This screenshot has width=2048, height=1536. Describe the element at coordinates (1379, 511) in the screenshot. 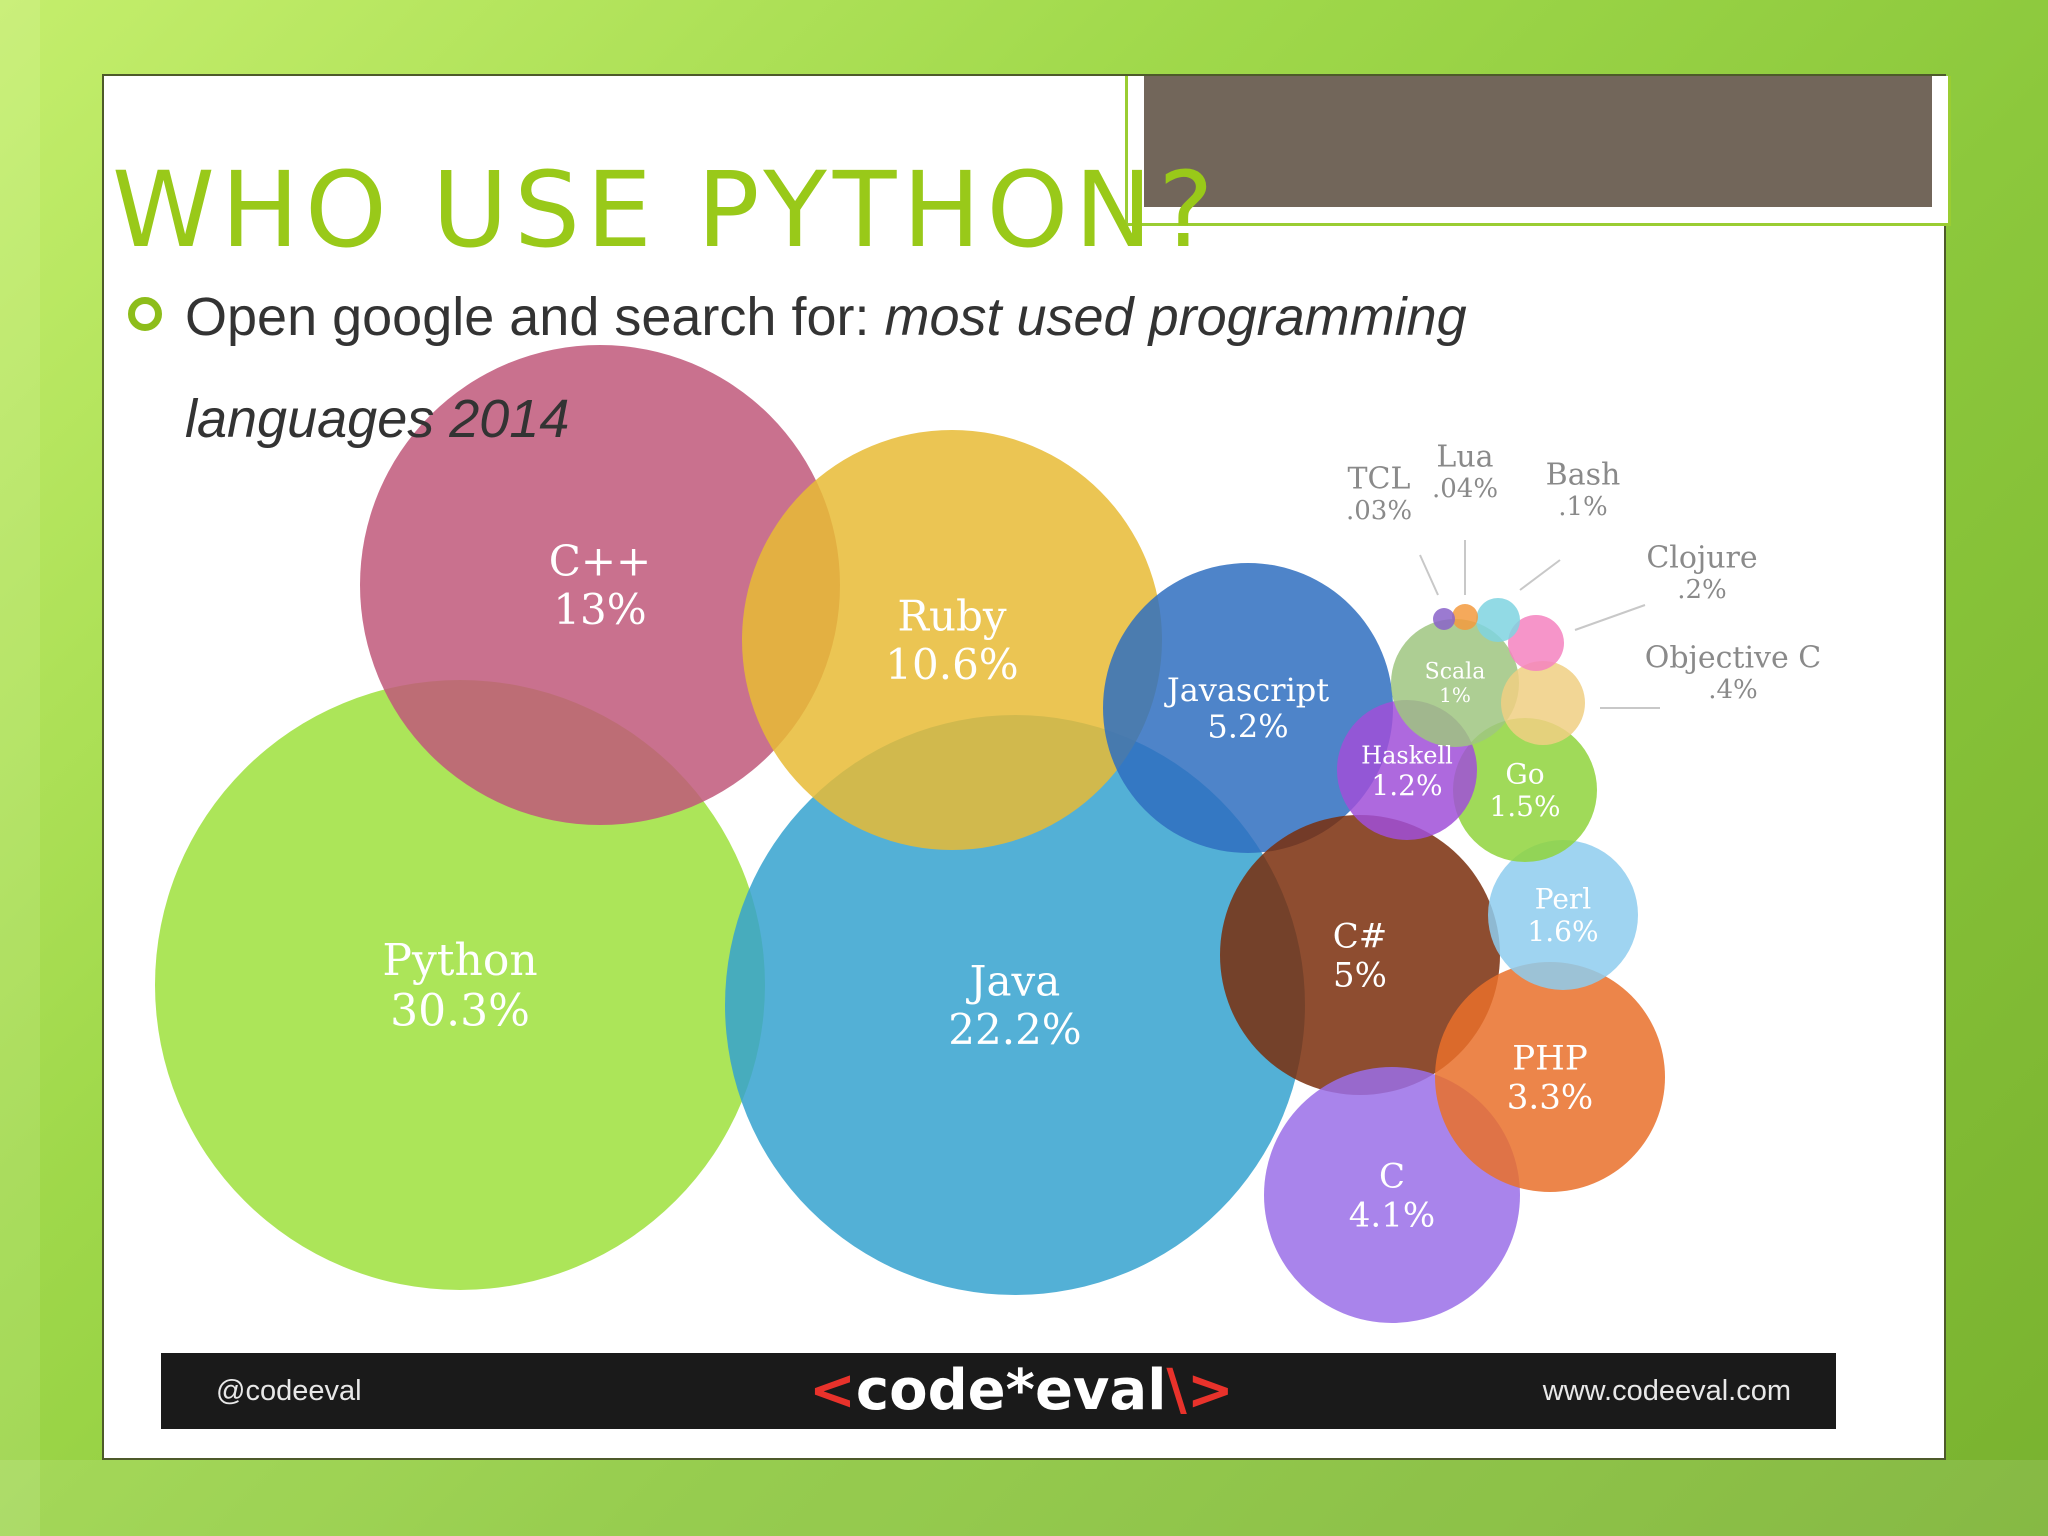

I see `bubble-value-tcl: .03%` at that location.